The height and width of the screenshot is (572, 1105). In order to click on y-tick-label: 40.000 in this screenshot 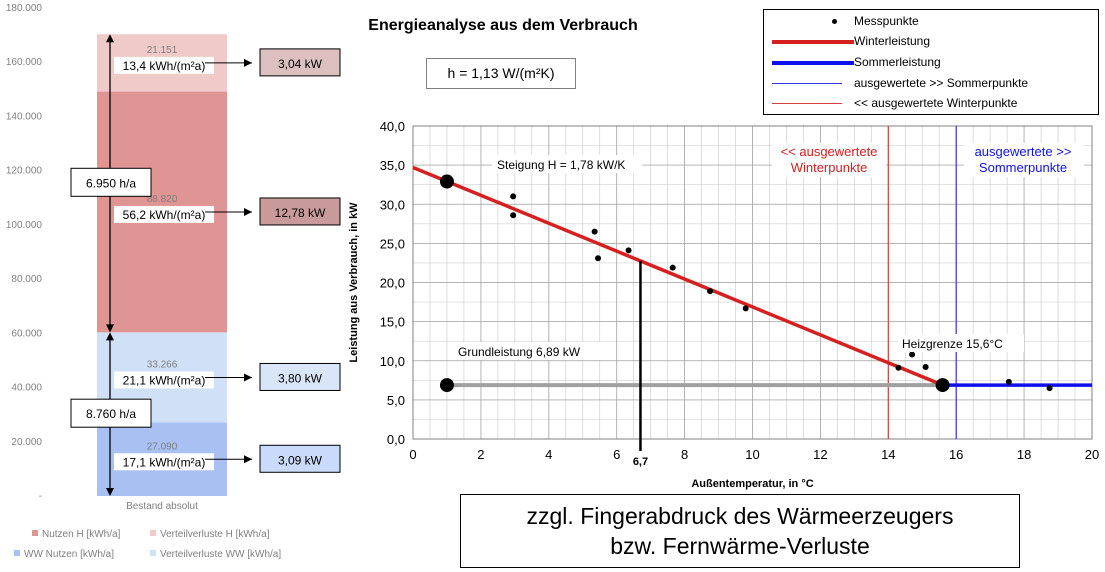, I will do `click(26, 388)`.